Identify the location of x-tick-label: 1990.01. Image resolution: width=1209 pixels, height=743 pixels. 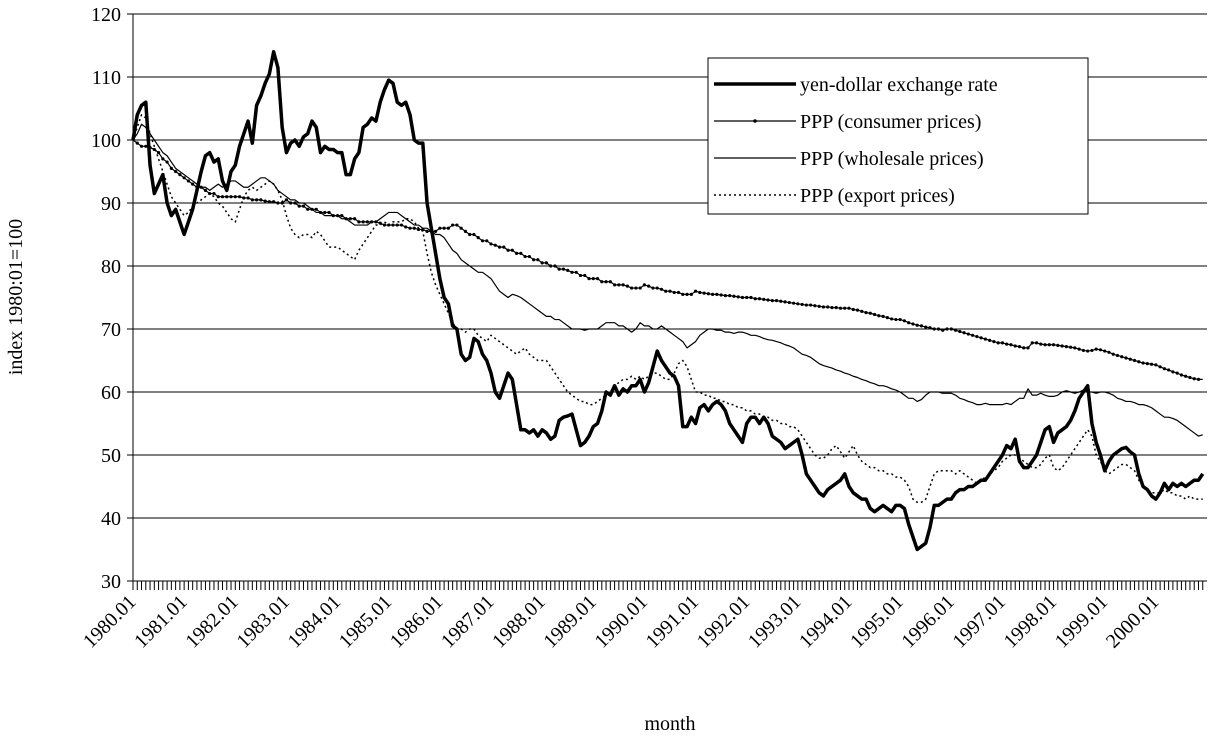
(621, 622).